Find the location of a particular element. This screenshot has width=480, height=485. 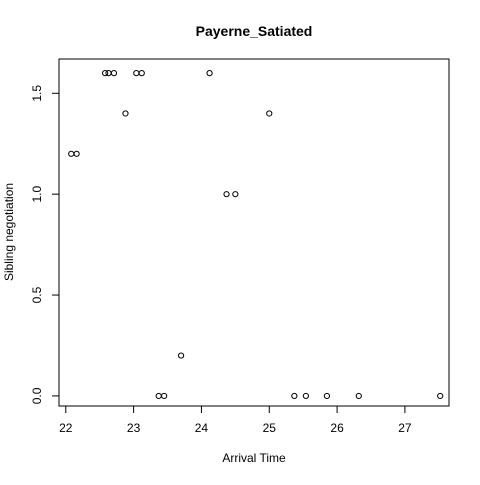

x-tick-label: 23 is located at coordinates (134, 428).